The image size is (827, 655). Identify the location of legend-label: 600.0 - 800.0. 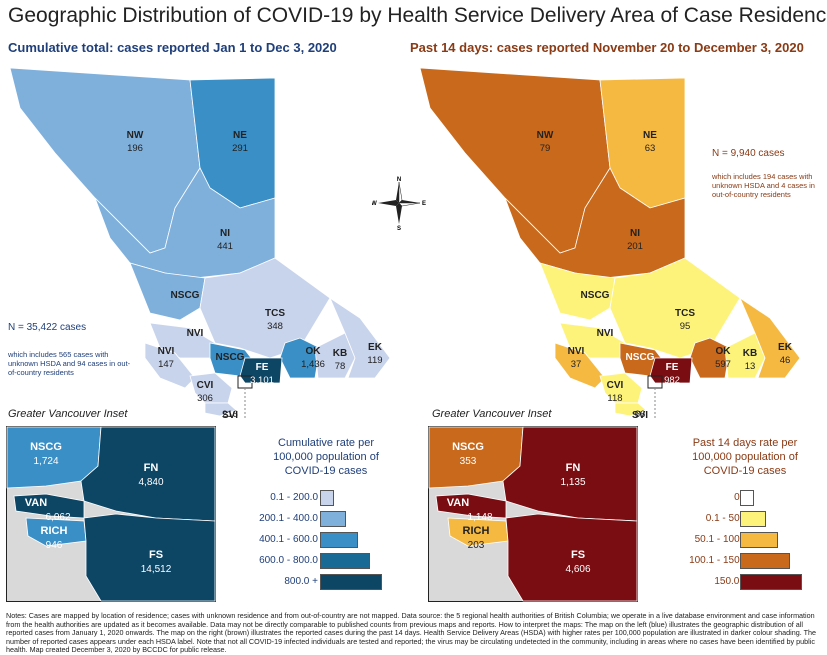
(288, 560).